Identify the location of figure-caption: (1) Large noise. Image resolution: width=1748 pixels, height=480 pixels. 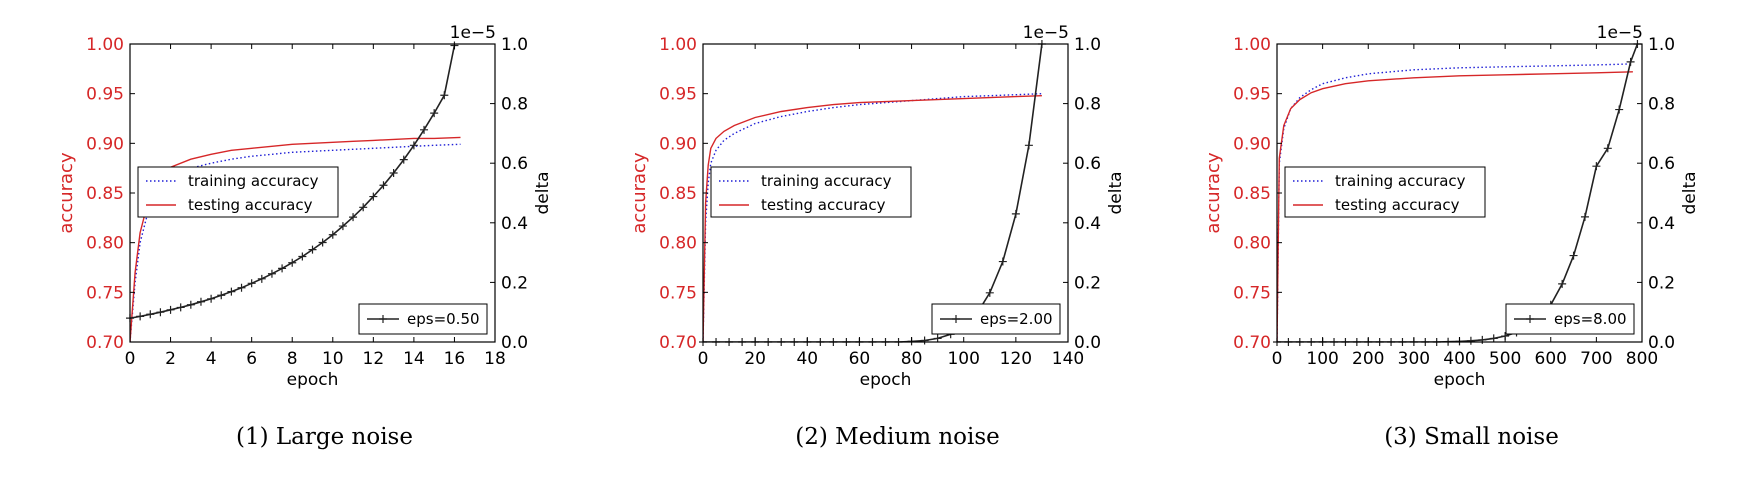
(324, 437).